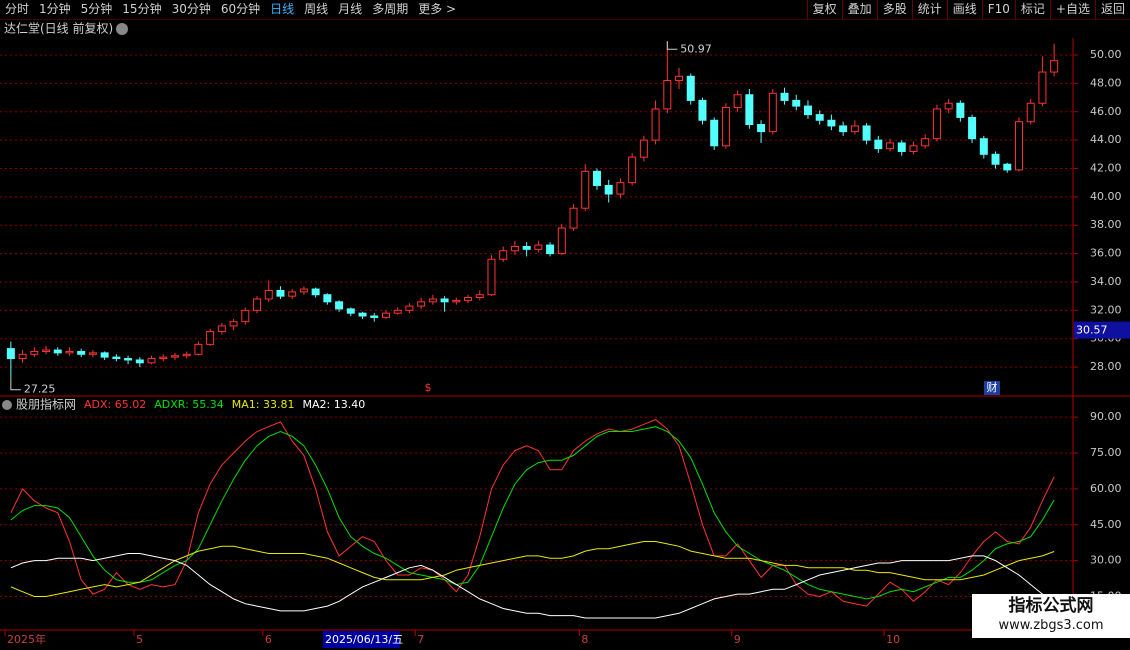  Describe the element at coordinates (964, 9) in the screenshot. I see `toolbar-button: 画线` at that location.